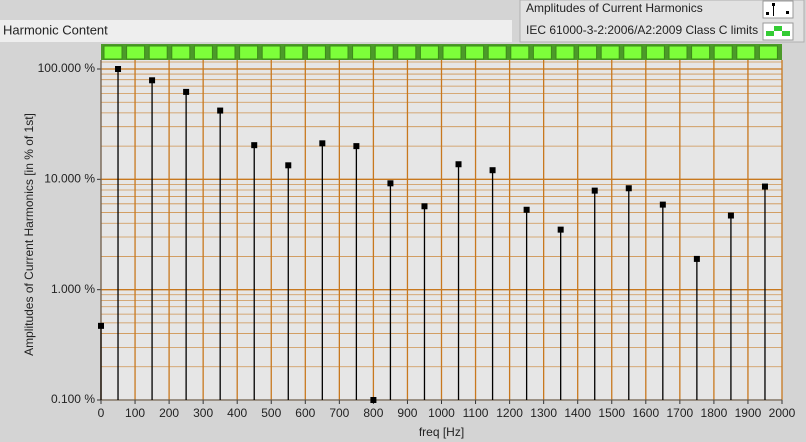  Describe the element at coordinates (543, 413) in the screenshot. I see `x-tick-label: 1300` at that location.